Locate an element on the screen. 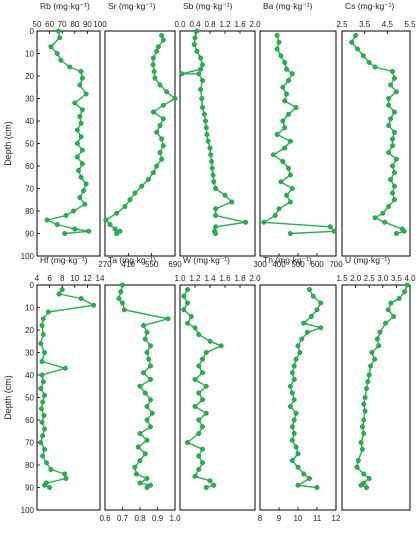 Image resolution: width=420 pixels, height=550 pixels. chart-panel-3: Sb (mg·kg⁻¹) 0.0 0.4 0.8 1.2 1.6 2.0 is located at coordinates (217, 129).